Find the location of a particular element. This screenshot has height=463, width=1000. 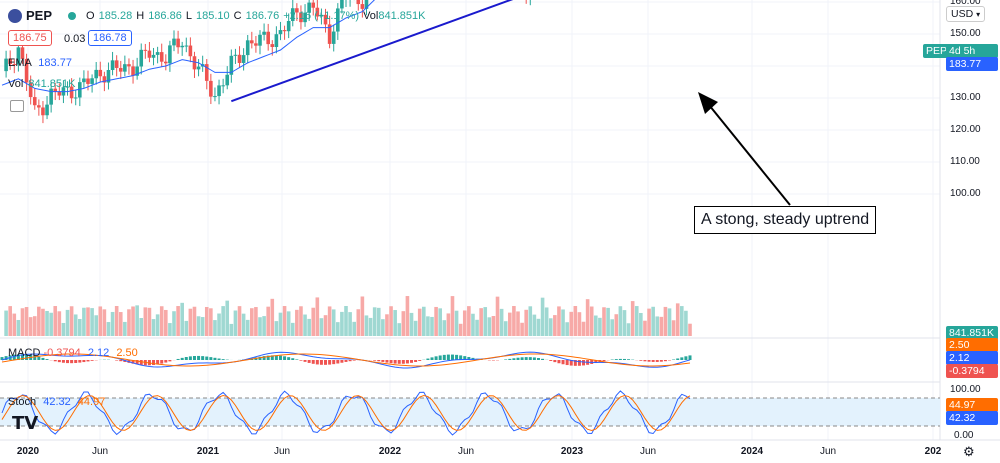

ohlc-high: 186.86 is located at coordinates (165, 15).